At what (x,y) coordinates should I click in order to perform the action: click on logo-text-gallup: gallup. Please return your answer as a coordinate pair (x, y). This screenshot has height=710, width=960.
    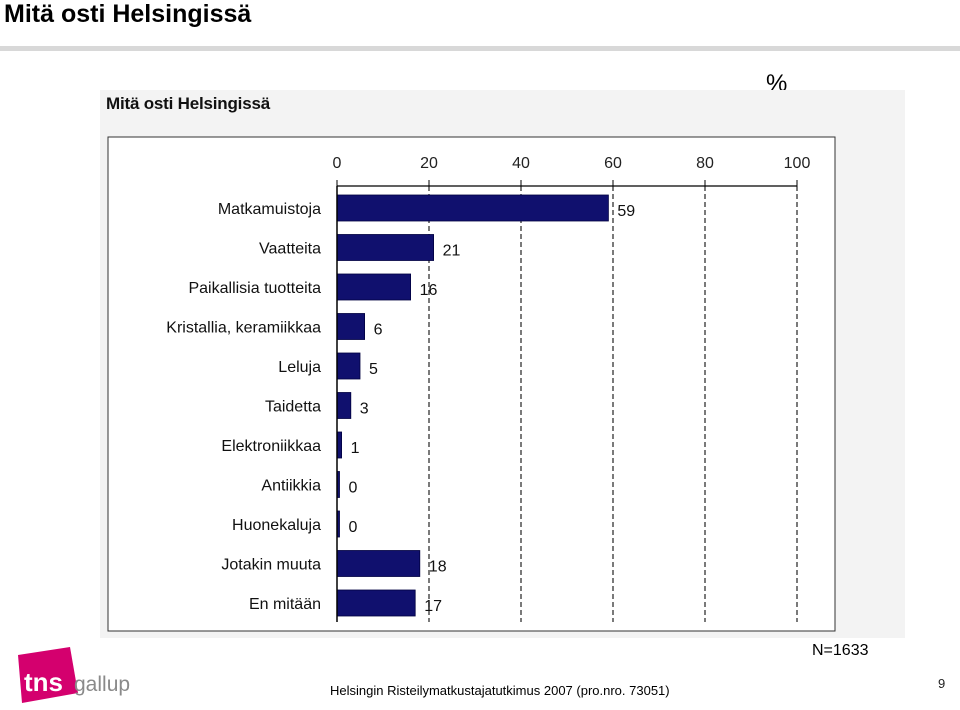
    Looking at the image, I should click on (102, 684).